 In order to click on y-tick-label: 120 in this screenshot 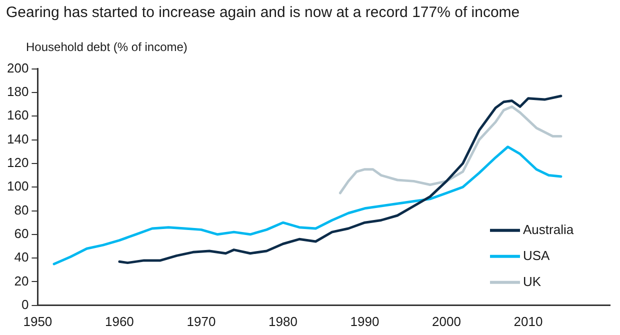, I will do `click(17, 162)`.